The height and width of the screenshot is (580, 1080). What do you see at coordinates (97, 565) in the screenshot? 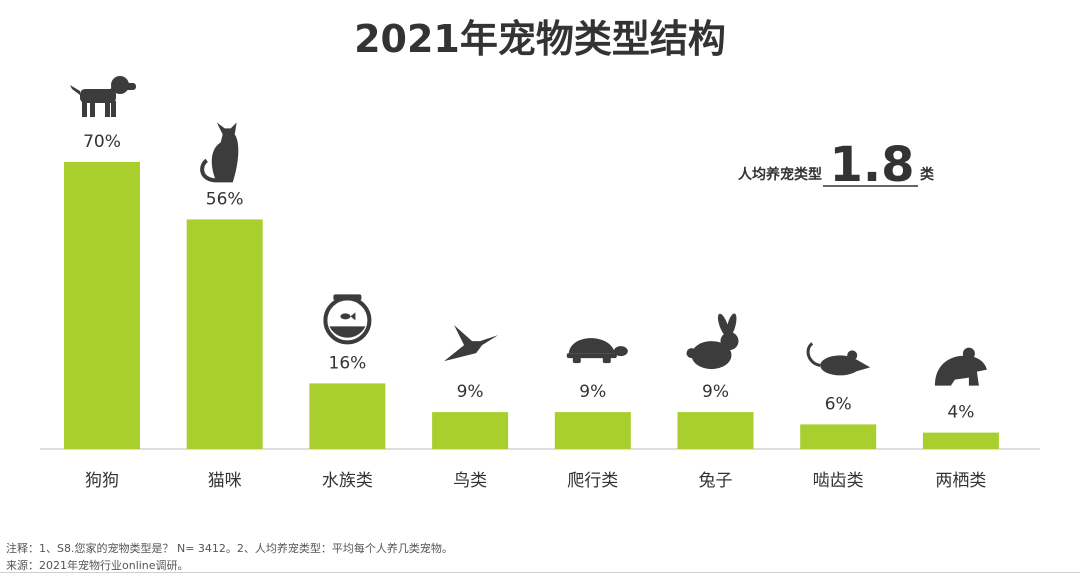
I see `source-note: 来源：2021年宠物行业online调研。` at bounding box center [97, 565].